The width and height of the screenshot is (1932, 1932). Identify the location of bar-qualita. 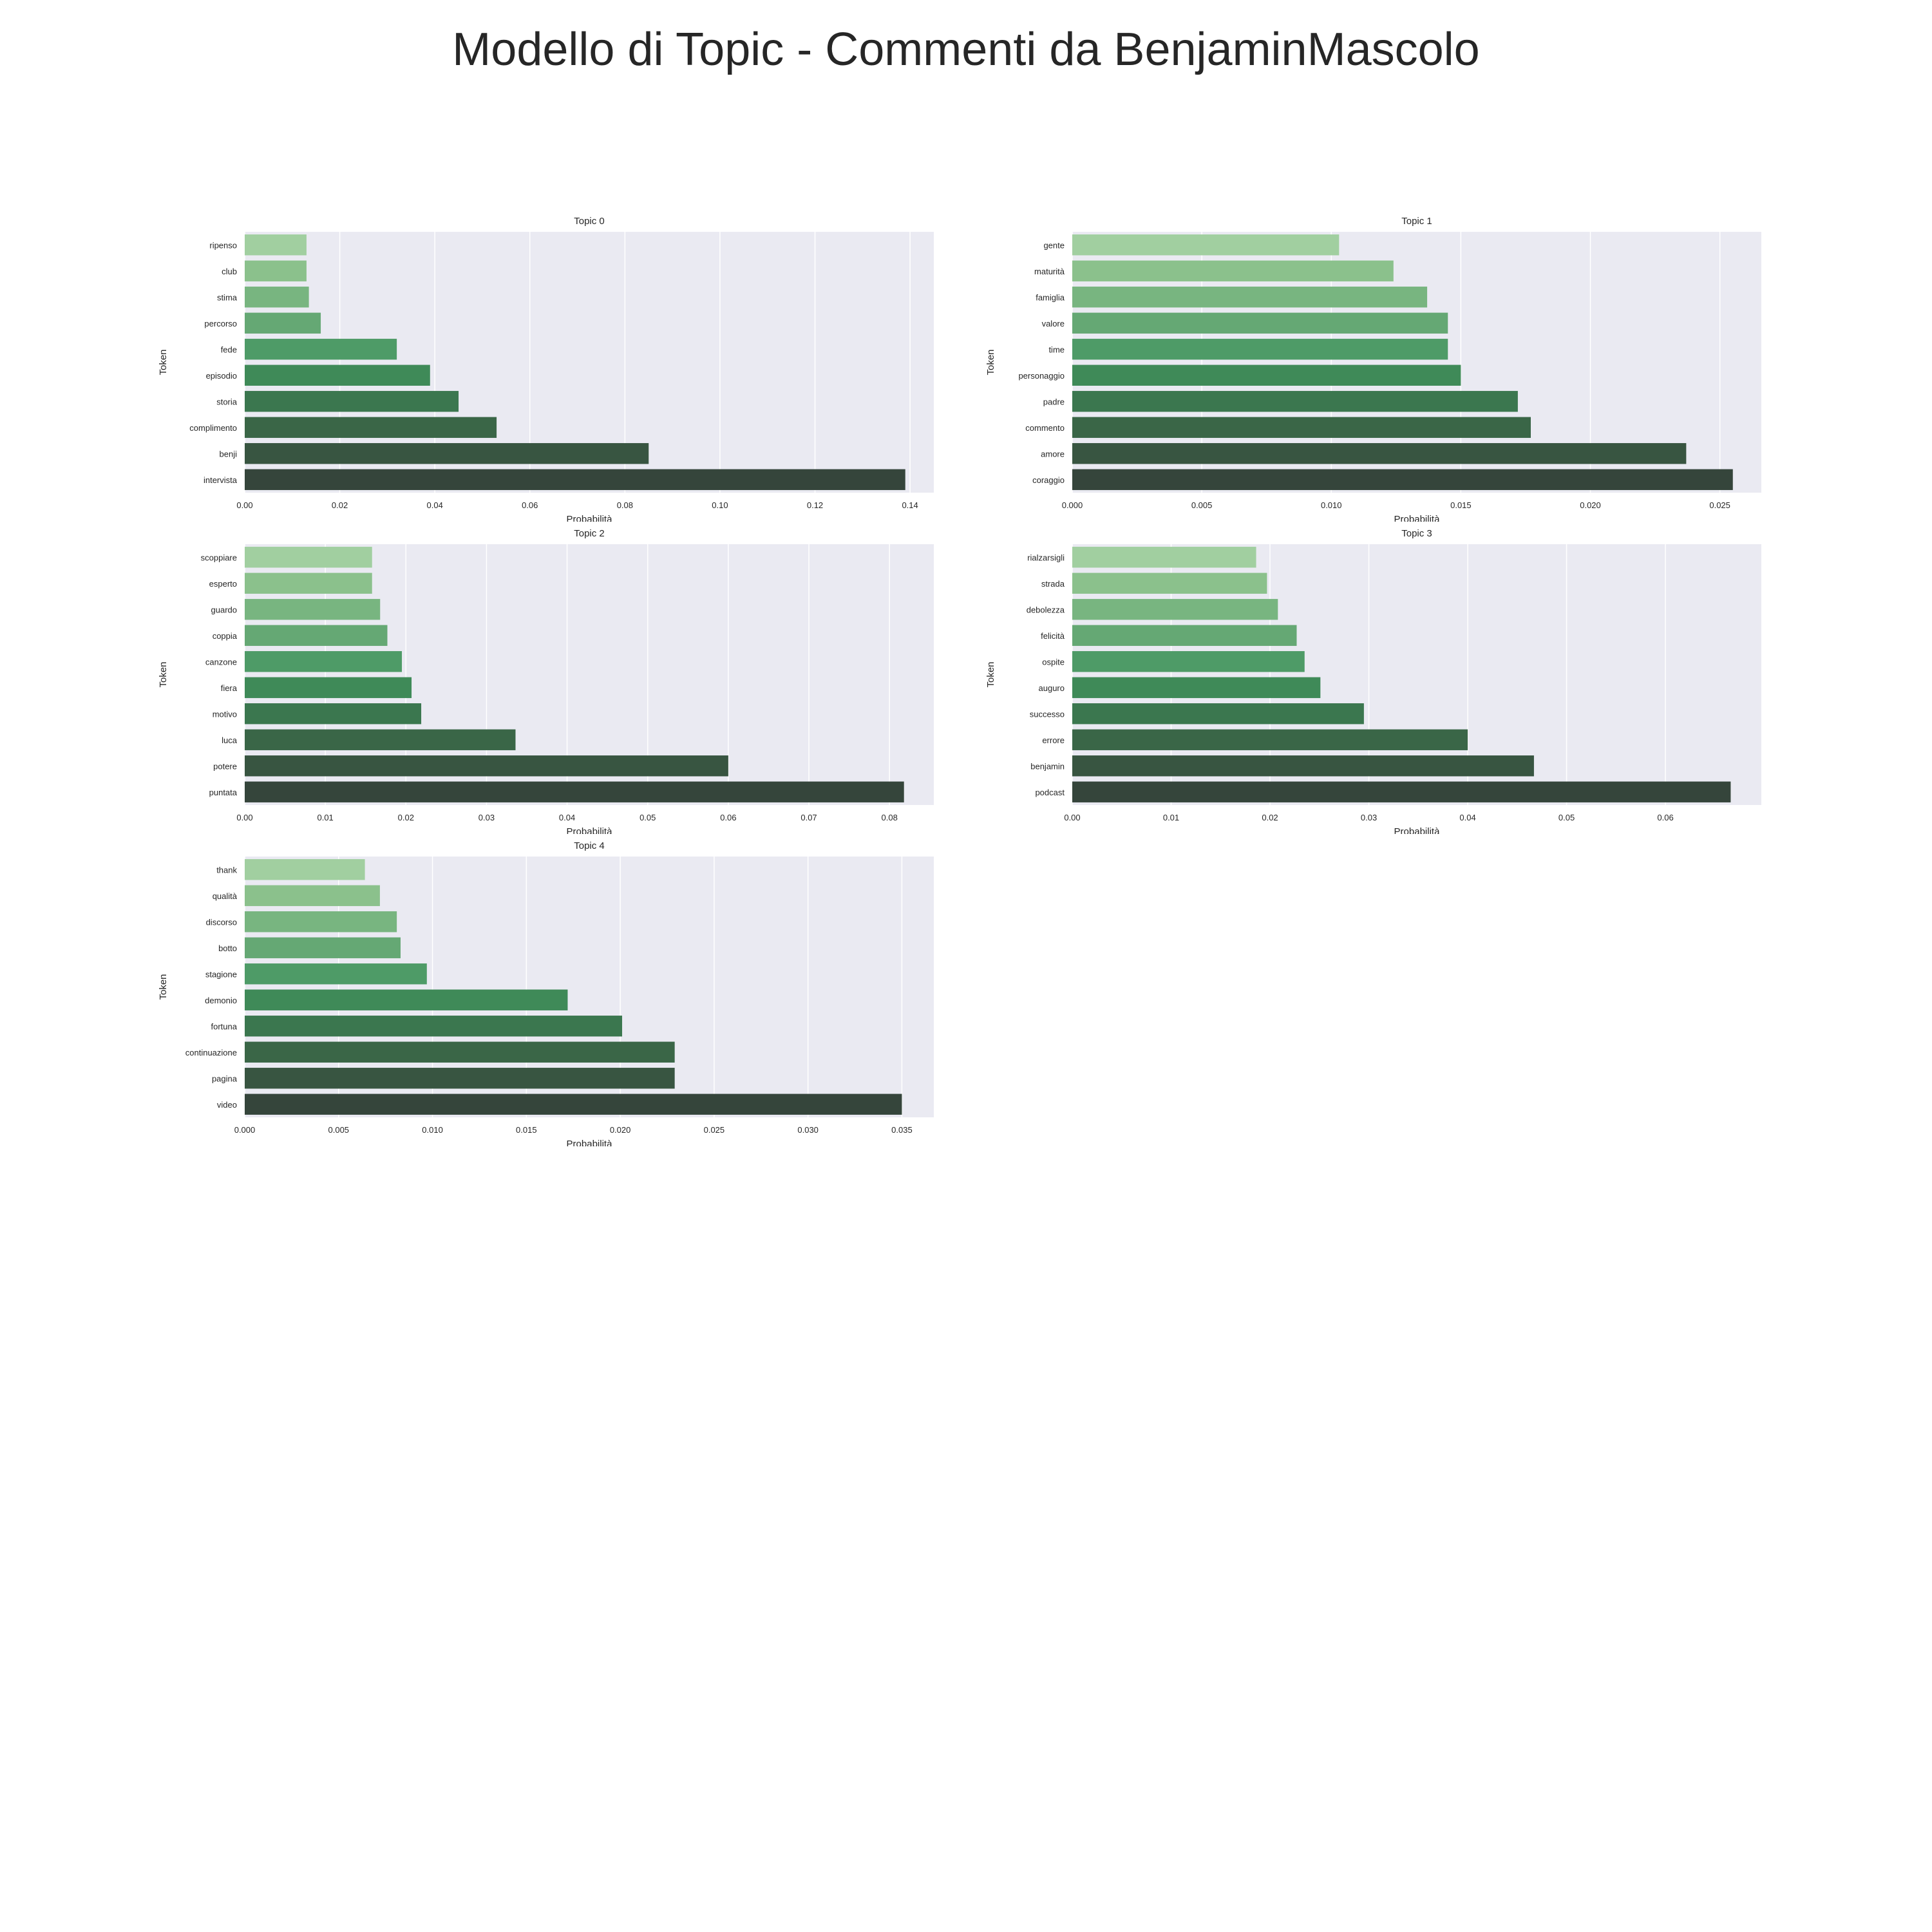
(312, 895).